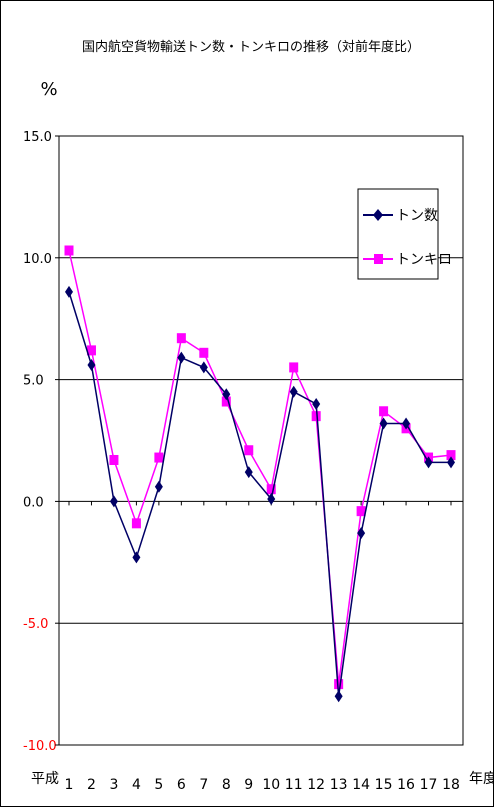 Image resolution: width=494 pixels, height=808 pixels. What do you see at coordinates (294, 785) in the screenshot?
I see `x-tick-label: 11` at bounding box center [294, 785].